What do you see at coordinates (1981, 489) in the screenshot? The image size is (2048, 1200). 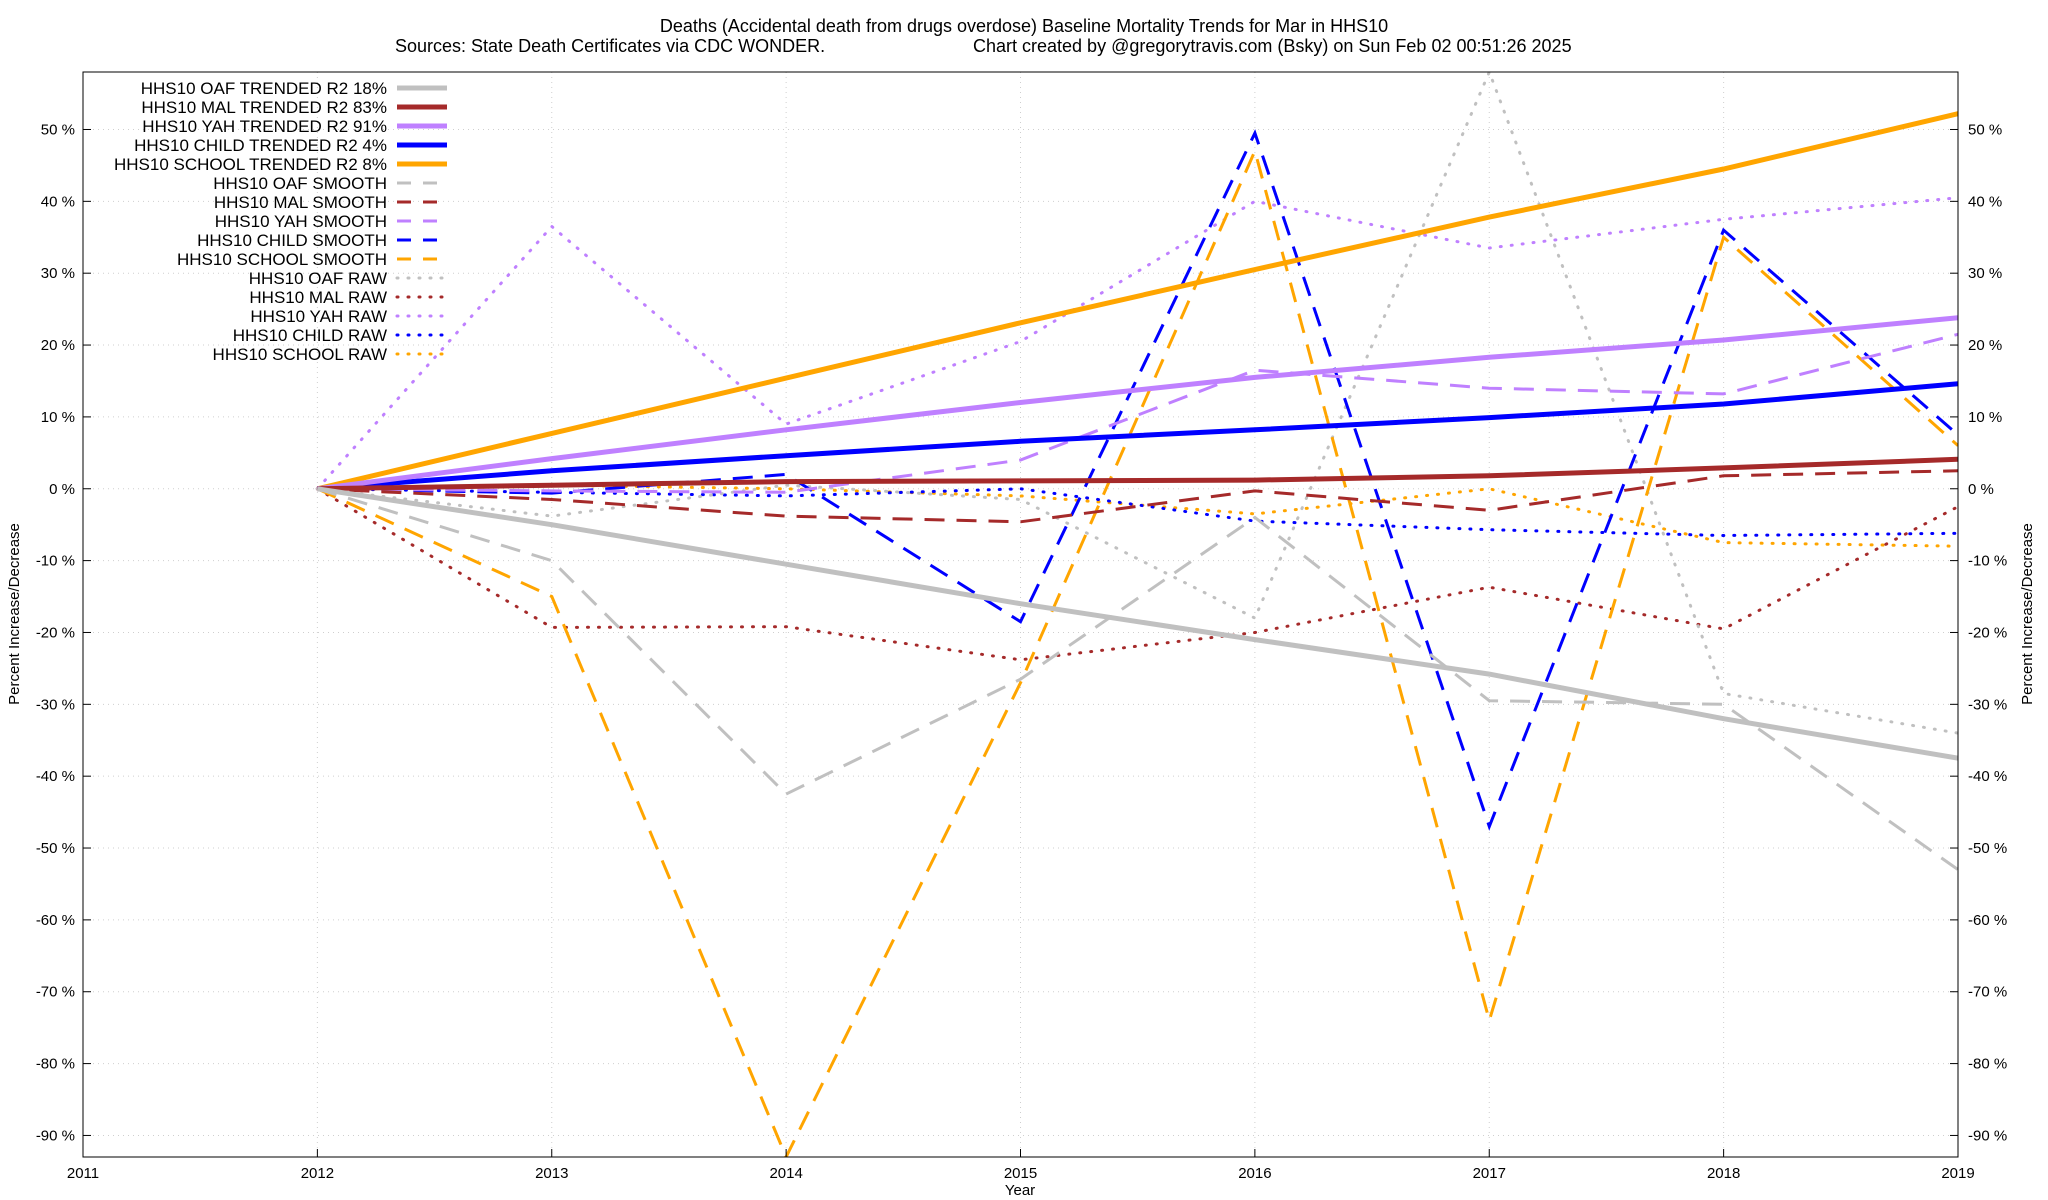 I see `y-tick-label-right: 0 %` at bounding box center [1981, 489].